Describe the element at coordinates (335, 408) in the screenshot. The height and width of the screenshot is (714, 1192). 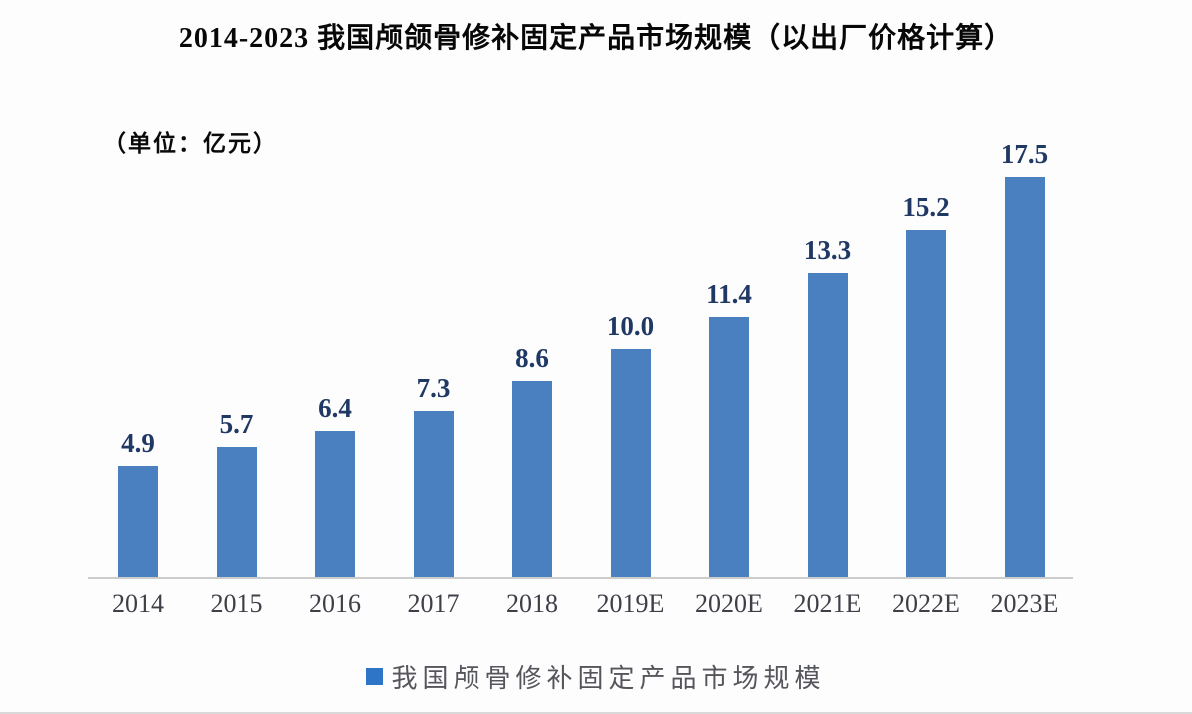
I see `bar-value-label: 6.4` at that location.